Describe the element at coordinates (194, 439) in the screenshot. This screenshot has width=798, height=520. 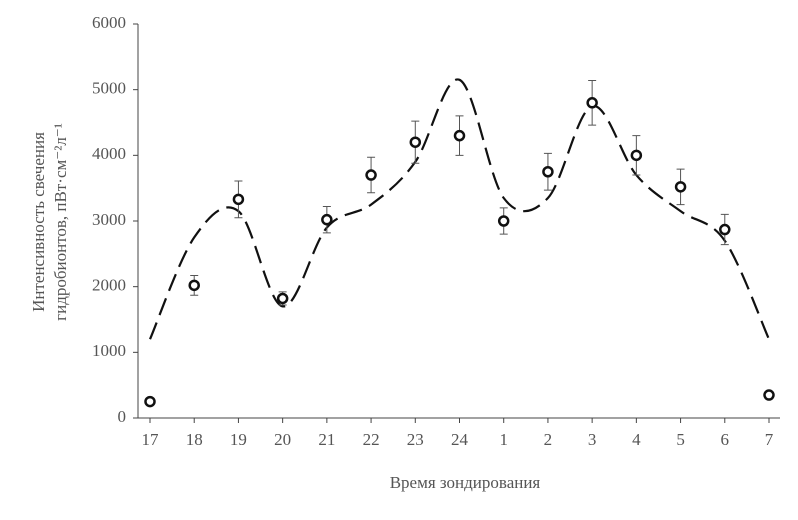
I see `x-tick-label: 18` at that location.